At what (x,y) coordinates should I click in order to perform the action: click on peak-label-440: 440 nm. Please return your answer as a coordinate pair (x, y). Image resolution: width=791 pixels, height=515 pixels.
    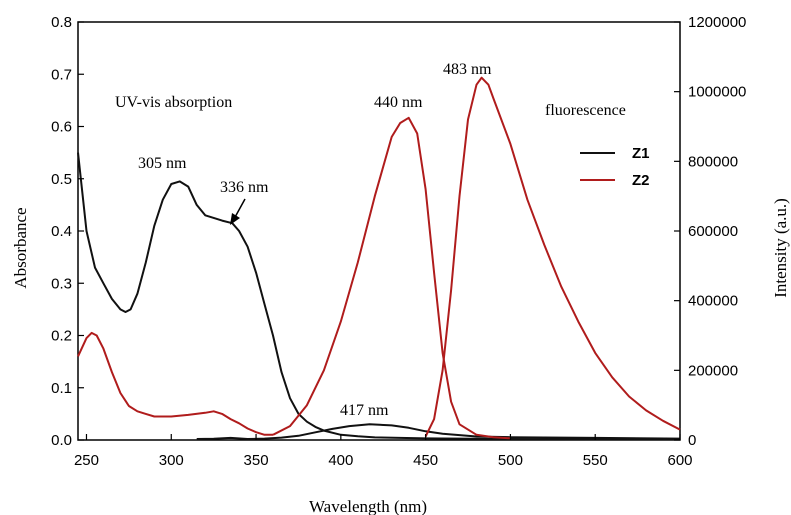
    Looking at the image, I should click on (398, 102).